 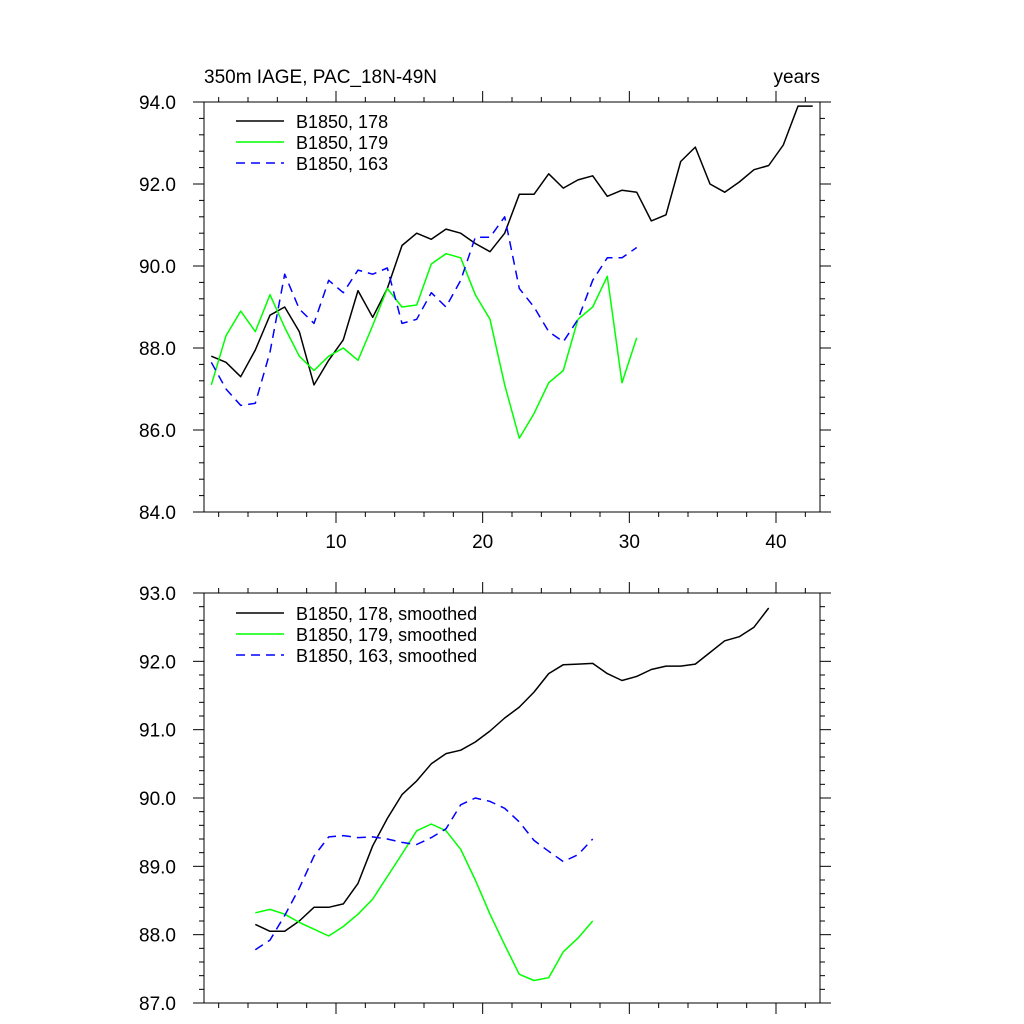 I want to click on panel1-legend: B1850, 178 B1850, 179 B1850, 163, so click(x=312, y=143).